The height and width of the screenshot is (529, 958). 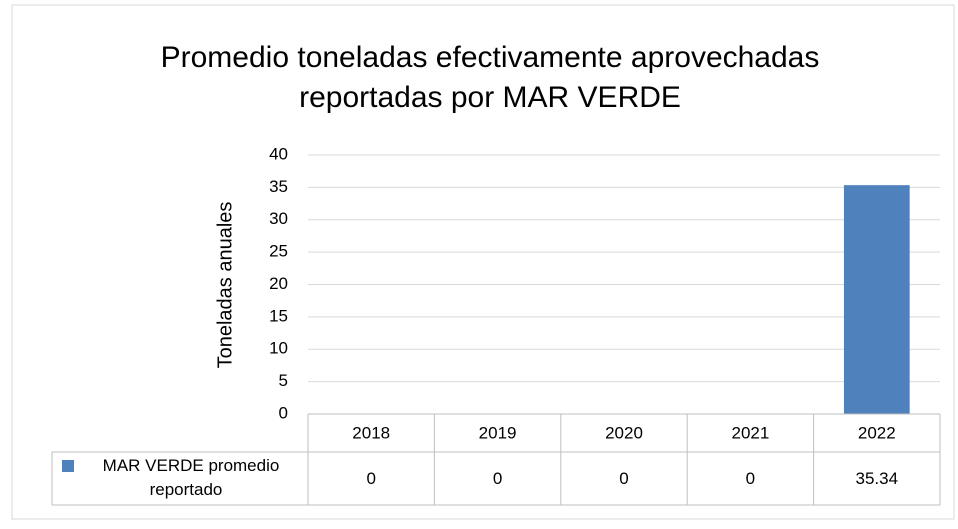 I want to click on y-tick-label: 10, so click(x=278, y=348).